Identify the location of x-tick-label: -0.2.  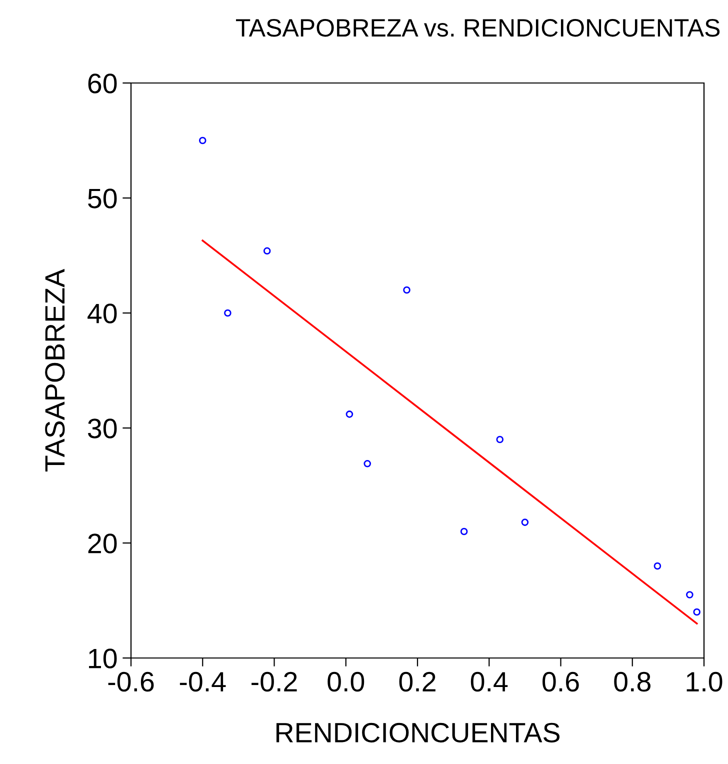
(274, 682).